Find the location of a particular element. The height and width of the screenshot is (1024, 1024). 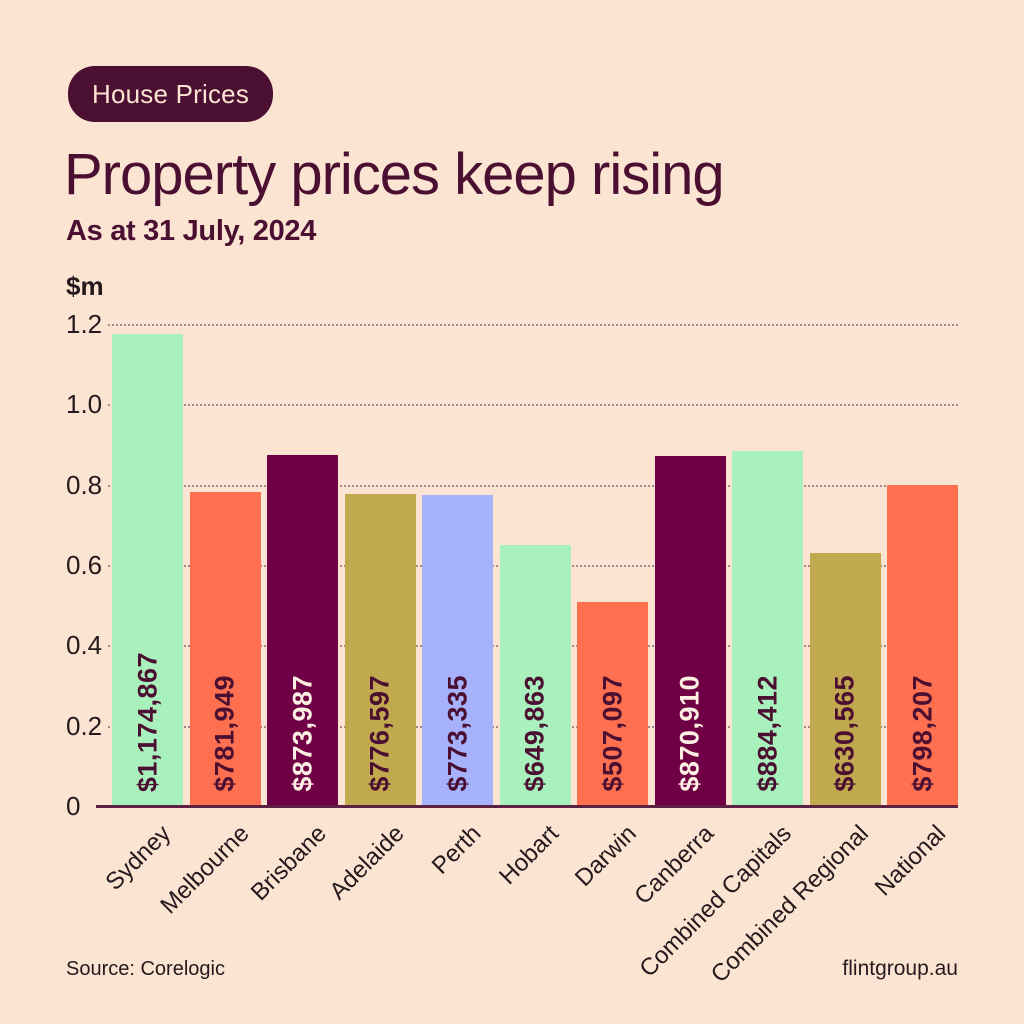

house-prices-badge: House Prices is located at coordinates (171, 94).